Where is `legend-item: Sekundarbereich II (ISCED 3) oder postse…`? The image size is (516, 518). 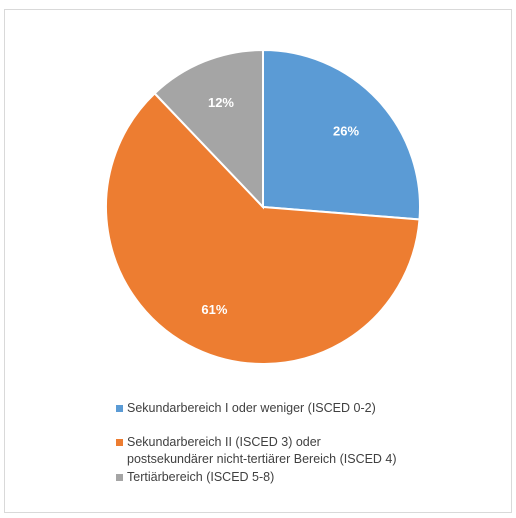
legend-item: Sekundarbereich II (ISCED 3) oder postse… is located at coordinates (306, 451).